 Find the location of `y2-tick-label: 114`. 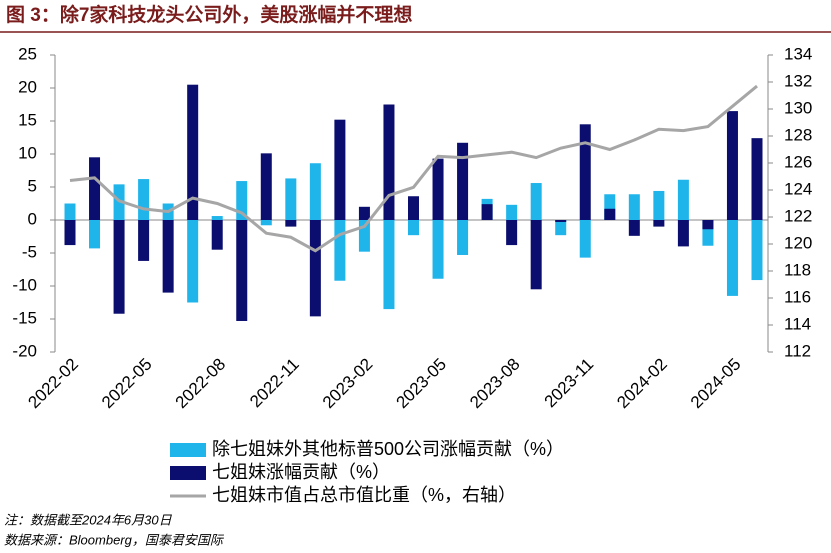

y2-tick-label: 114 is located at coordinates (797, 323).